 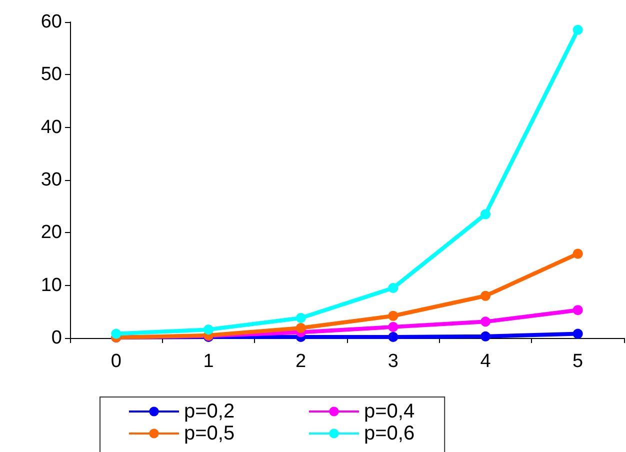 I want to click on x-tick-label: 4, so click(x=486, y=361).